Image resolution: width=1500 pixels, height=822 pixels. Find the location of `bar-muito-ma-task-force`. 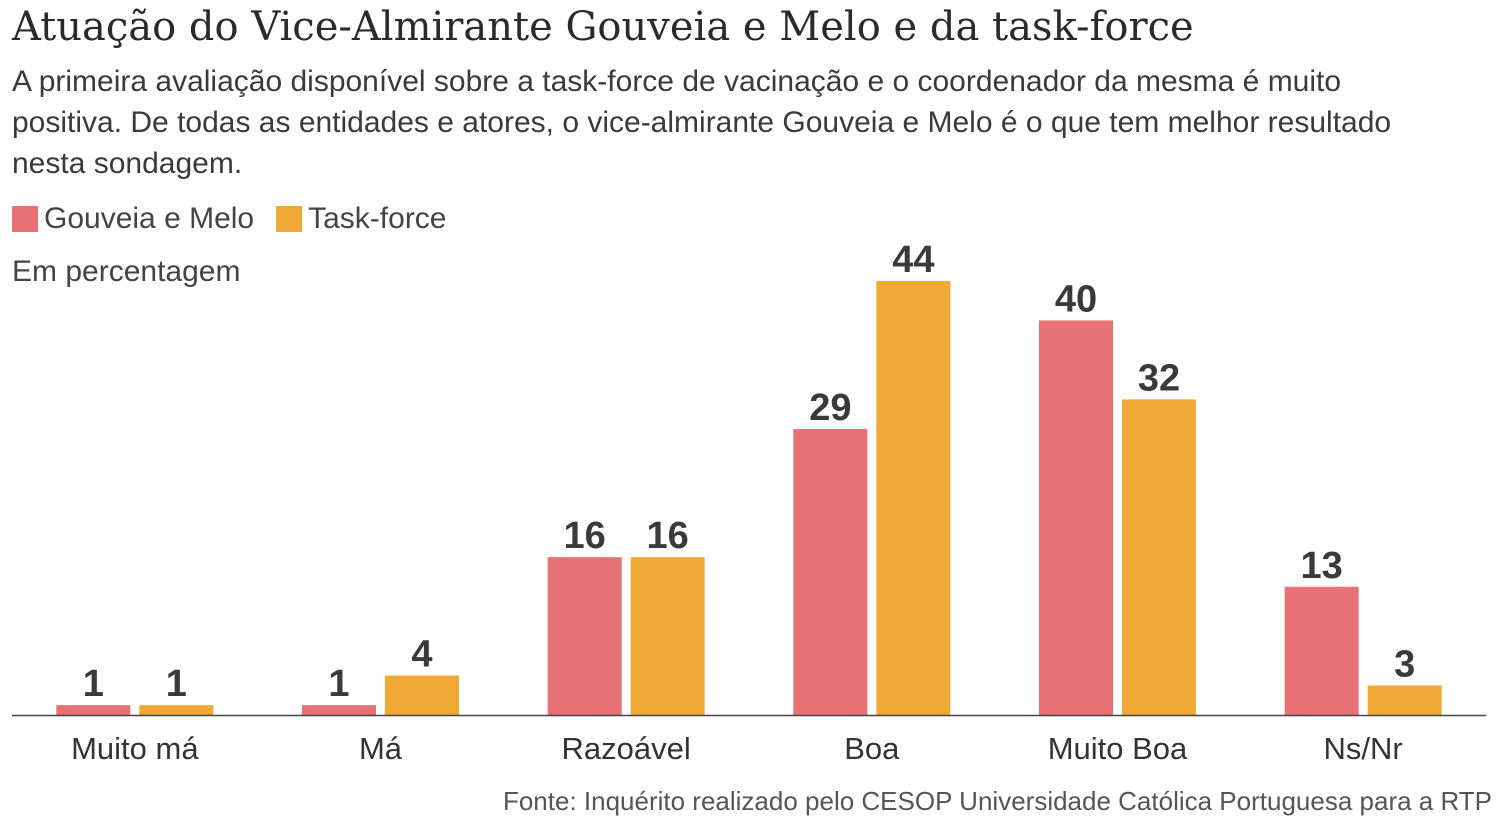

bar-muito-ma-task-force is located at coordinates (176, 710).